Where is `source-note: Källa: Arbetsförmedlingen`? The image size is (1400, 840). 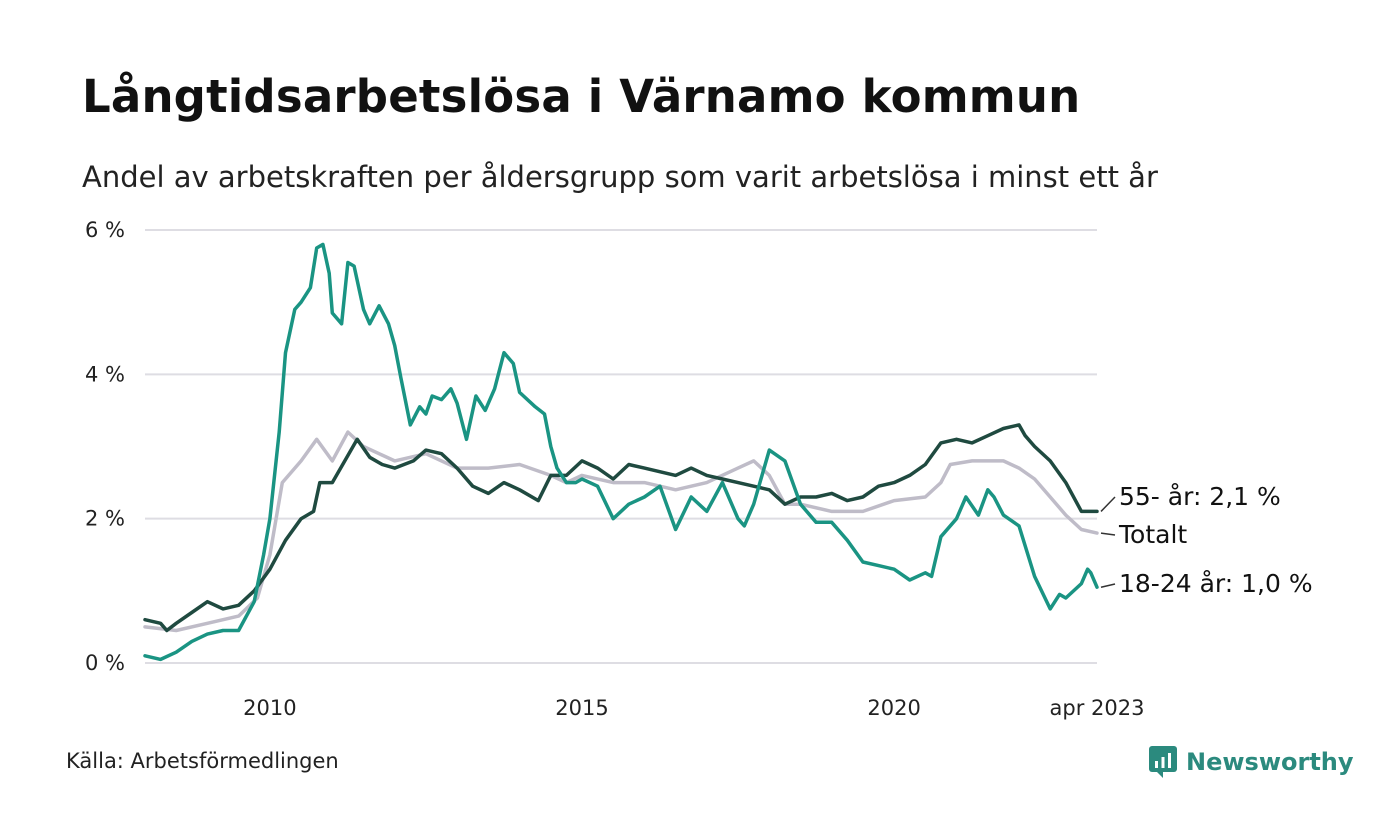 source-note: Källa: Arbetsförmedlingen is located at coordinates (202, 761).